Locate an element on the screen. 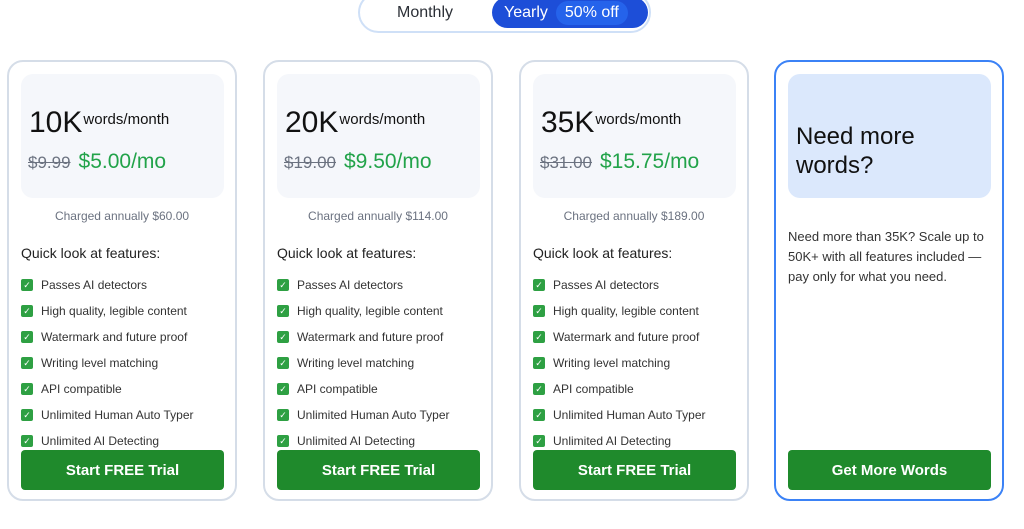 The image size is (1024, 529). word-count: 35K is located at coordinates (568, 122).